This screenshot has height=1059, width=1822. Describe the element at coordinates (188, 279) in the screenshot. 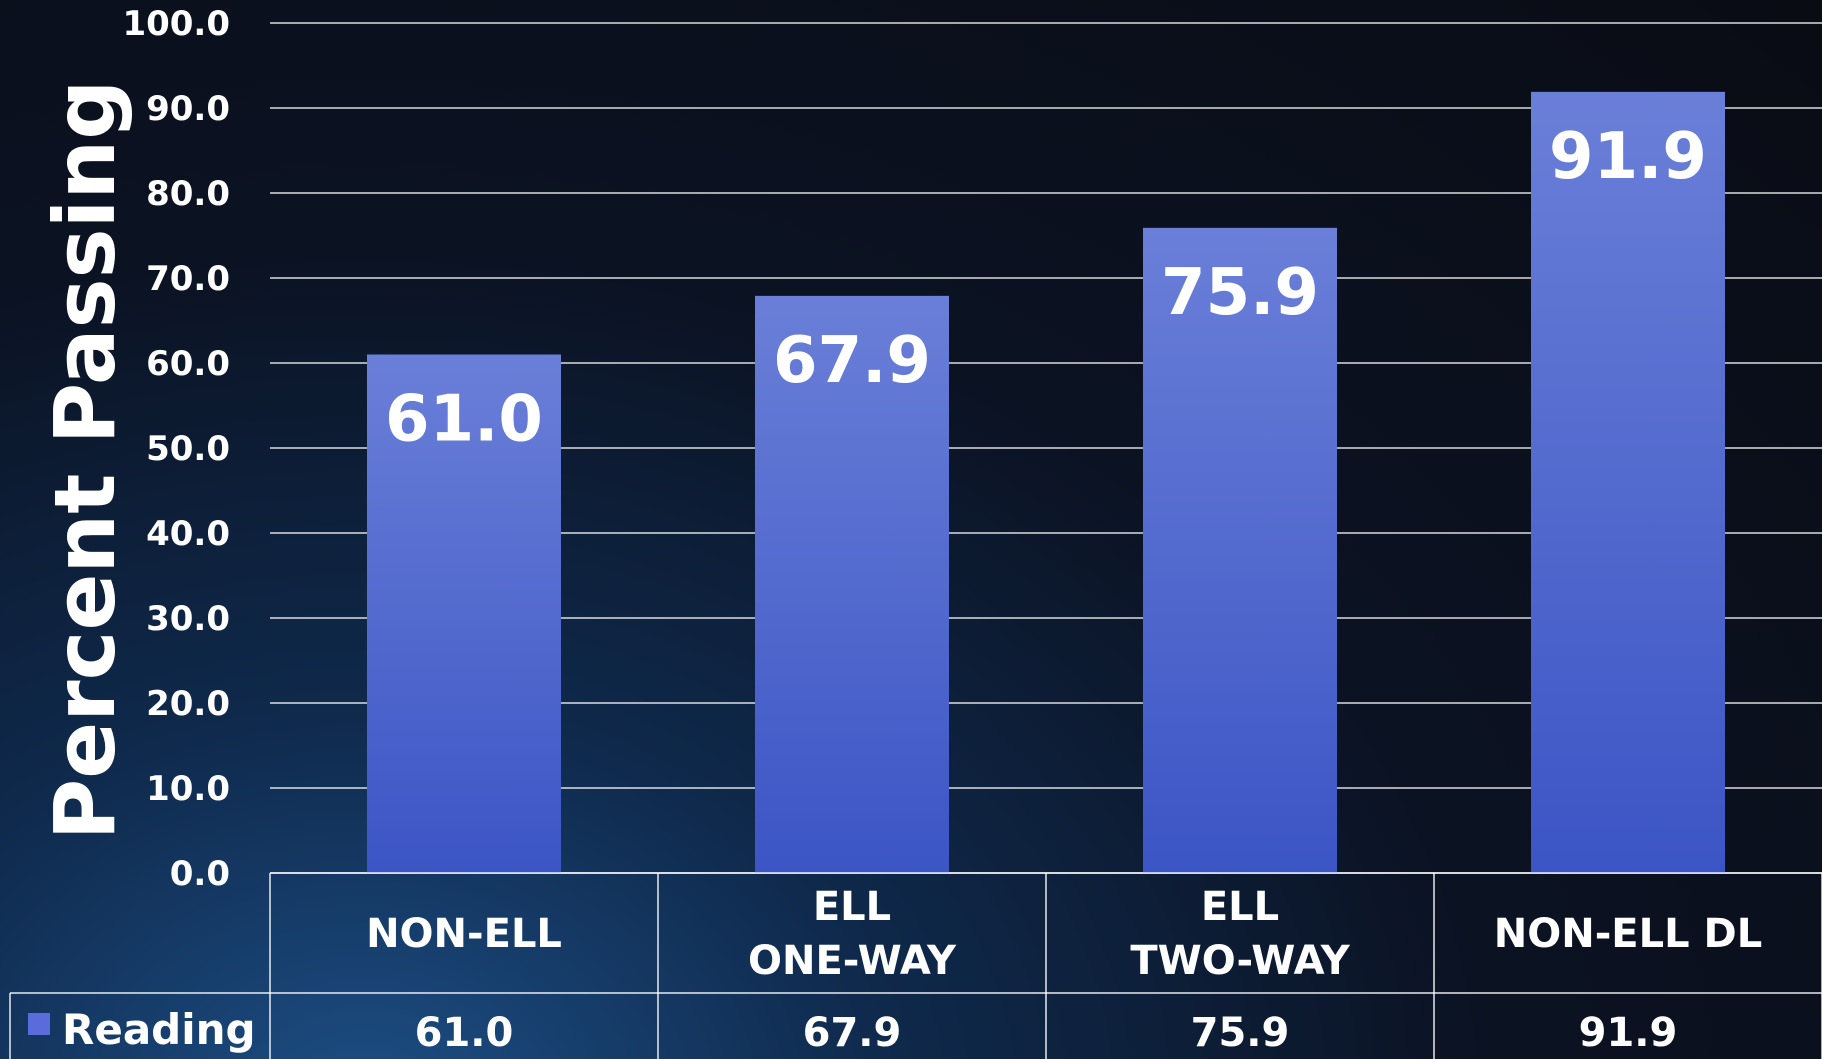

I see `y-tick-label: 70.0` at that location.